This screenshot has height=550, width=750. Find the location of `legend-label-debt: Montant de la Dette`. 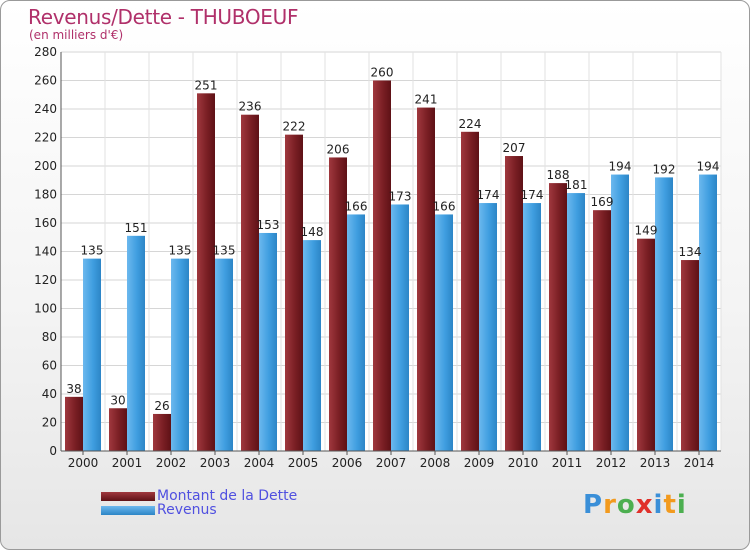

legend-label-debt: Montant de la Dette is located at coordinates (227, 496).